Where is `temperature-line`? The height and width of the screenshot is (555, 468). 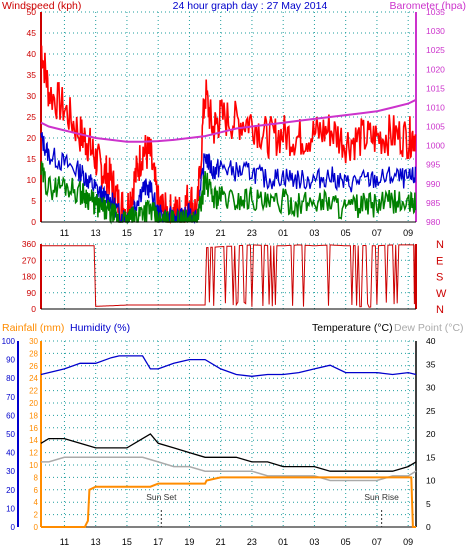
temperature-line is located at coordinates (228, 452).